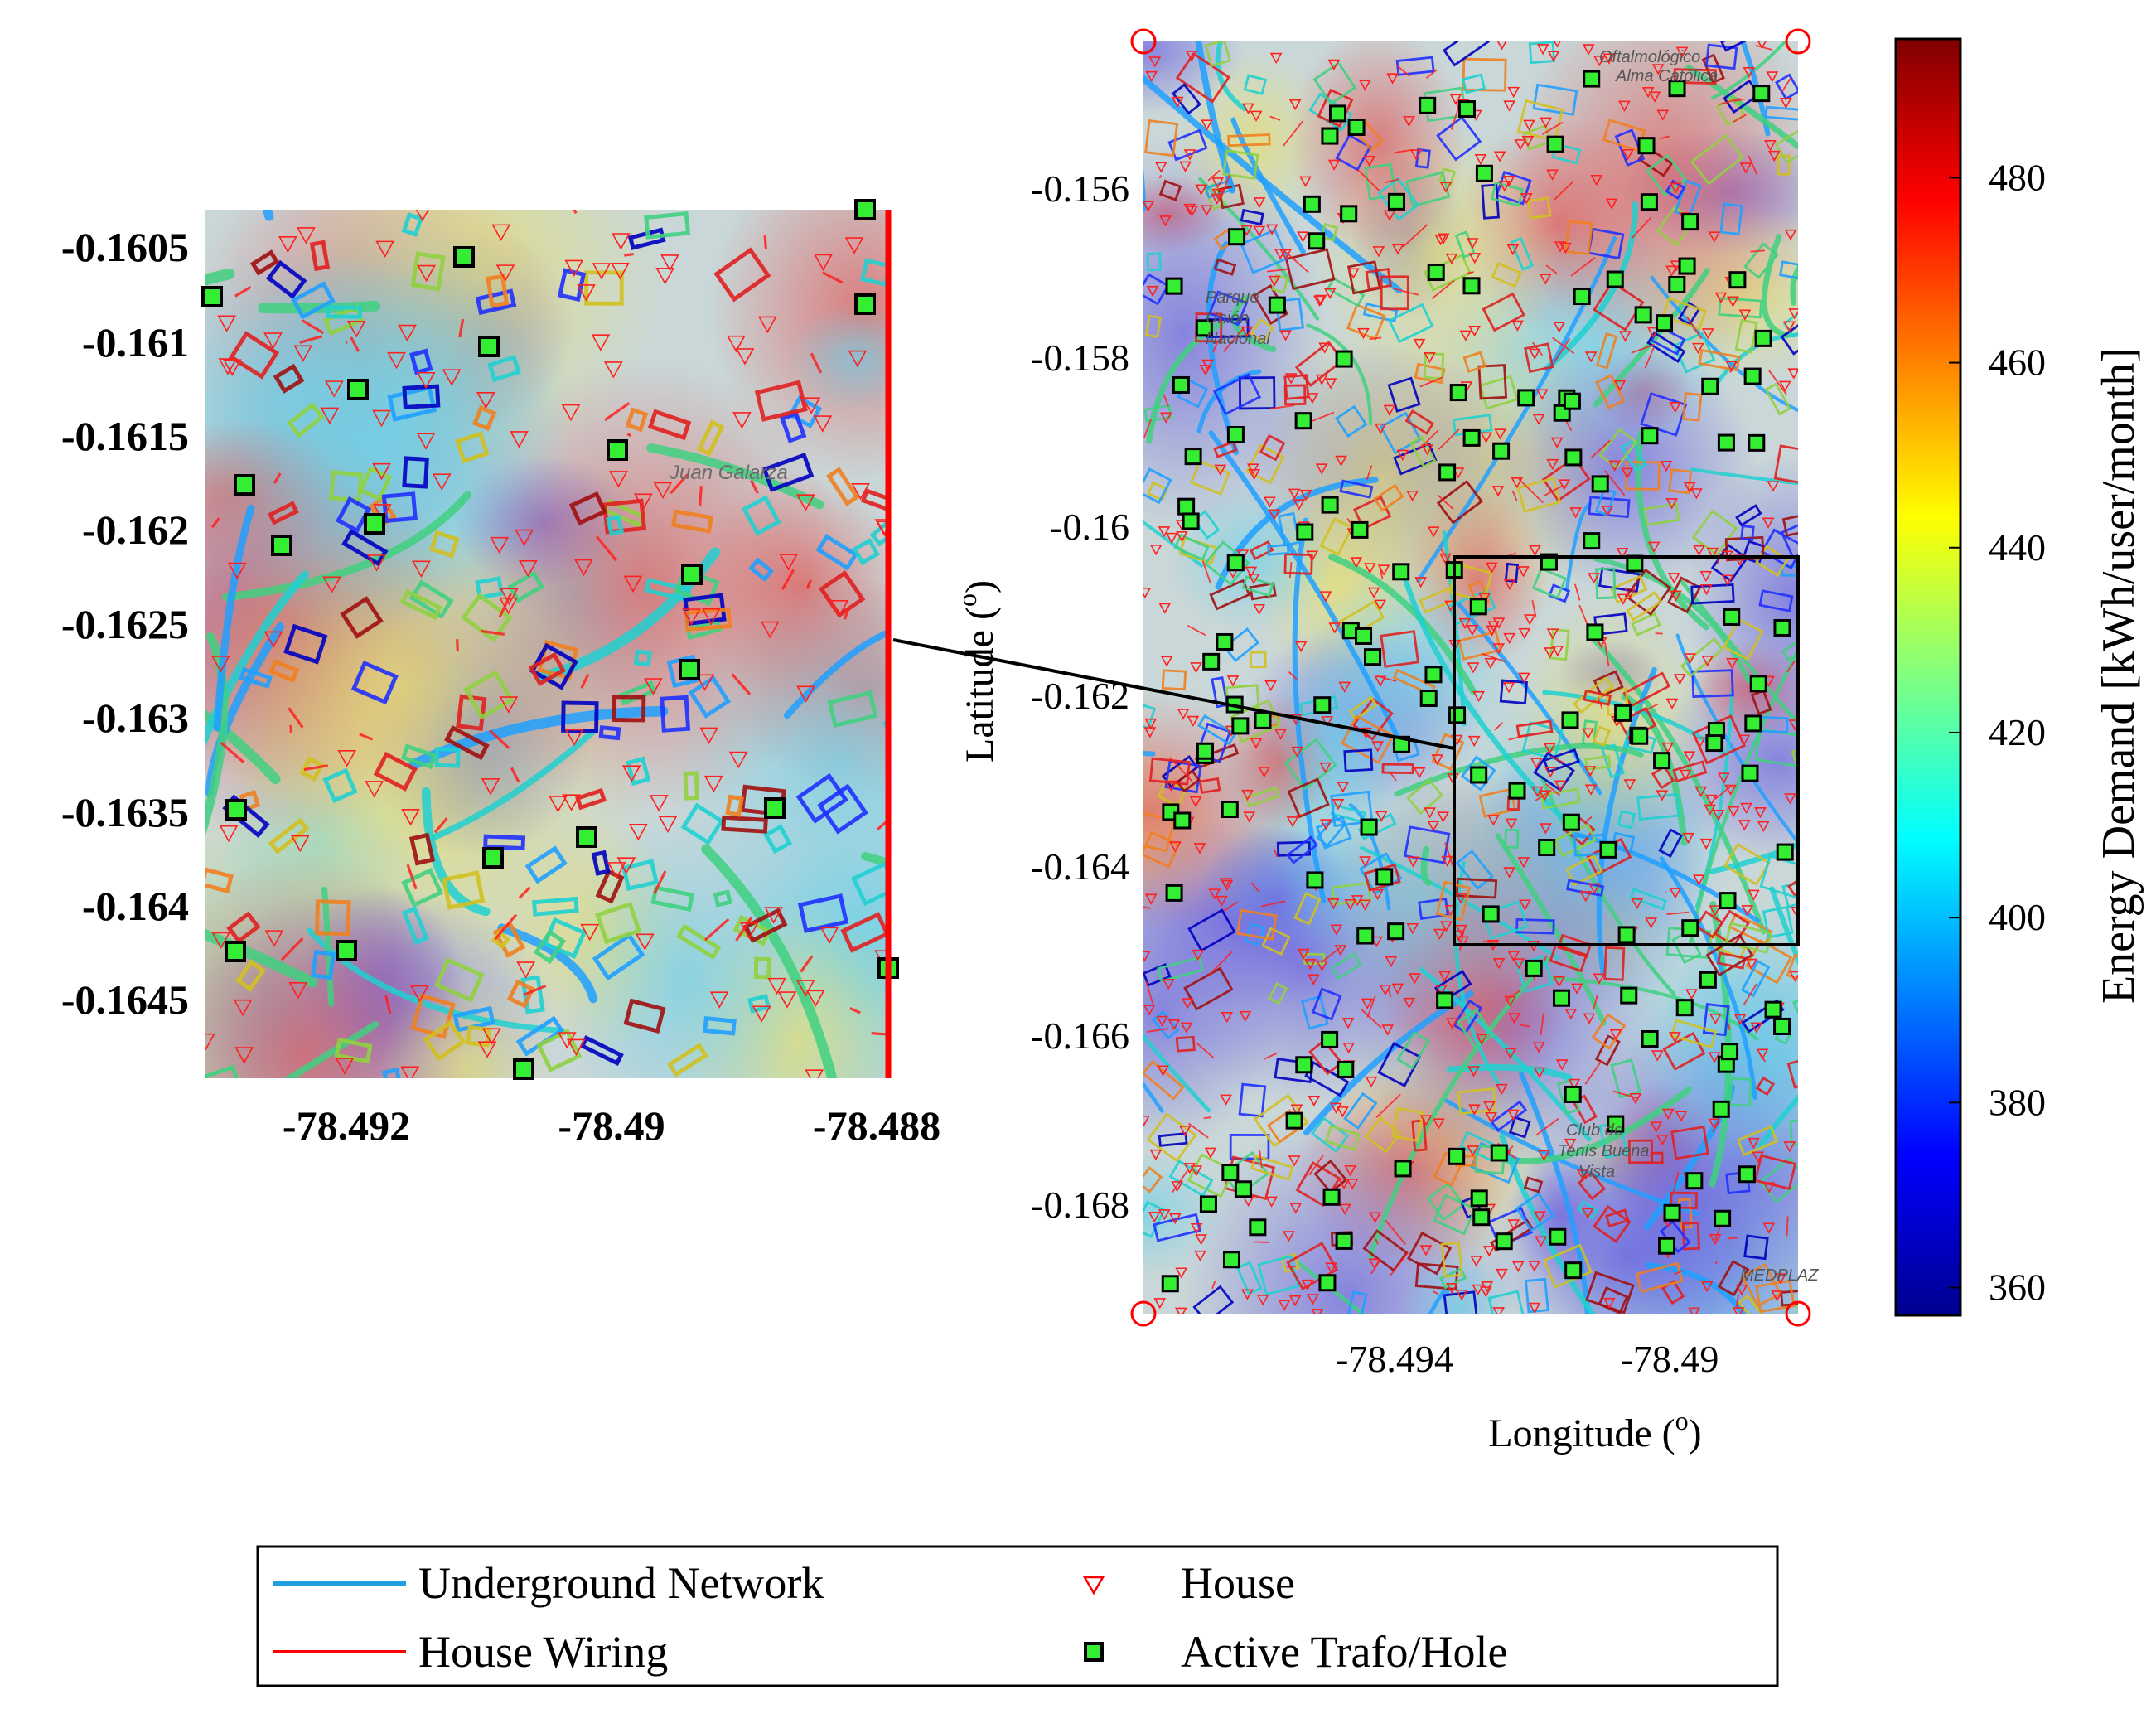 Image resolution: width=2156 pixels, height=1709 pixels. Describe the element at coordinates (1238, 1583) in the screenshot. I see `legend-house-label: House` at that location.